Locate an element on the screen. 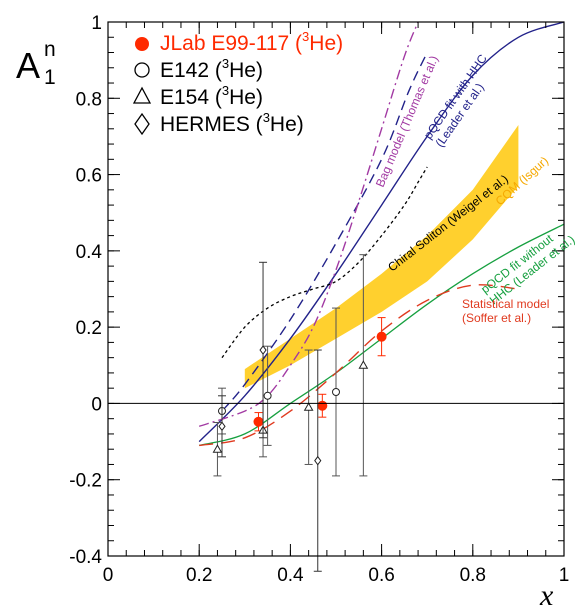  y-tick-label: -0.2 is located at coordinates (85, 481).